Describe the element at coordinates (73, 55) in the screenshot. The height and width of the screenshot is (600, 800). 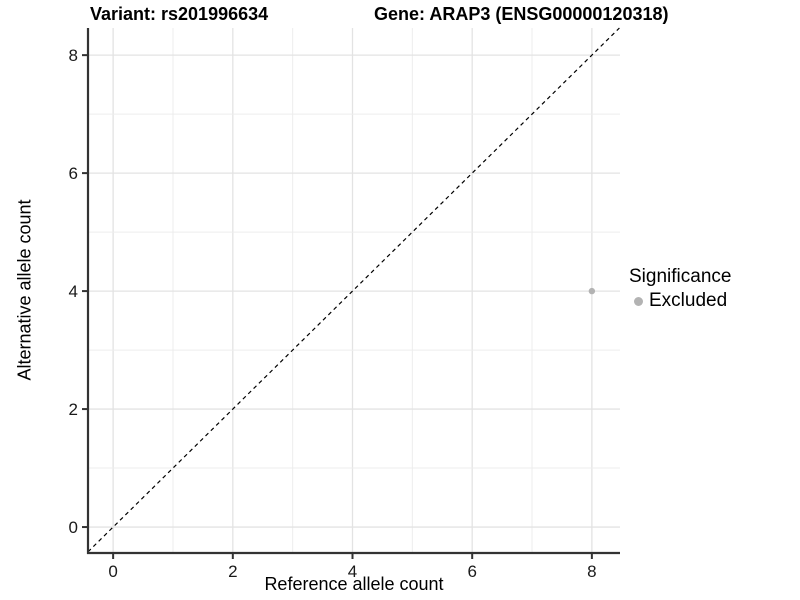
I see `y-tick-label-8: 8` at that location.